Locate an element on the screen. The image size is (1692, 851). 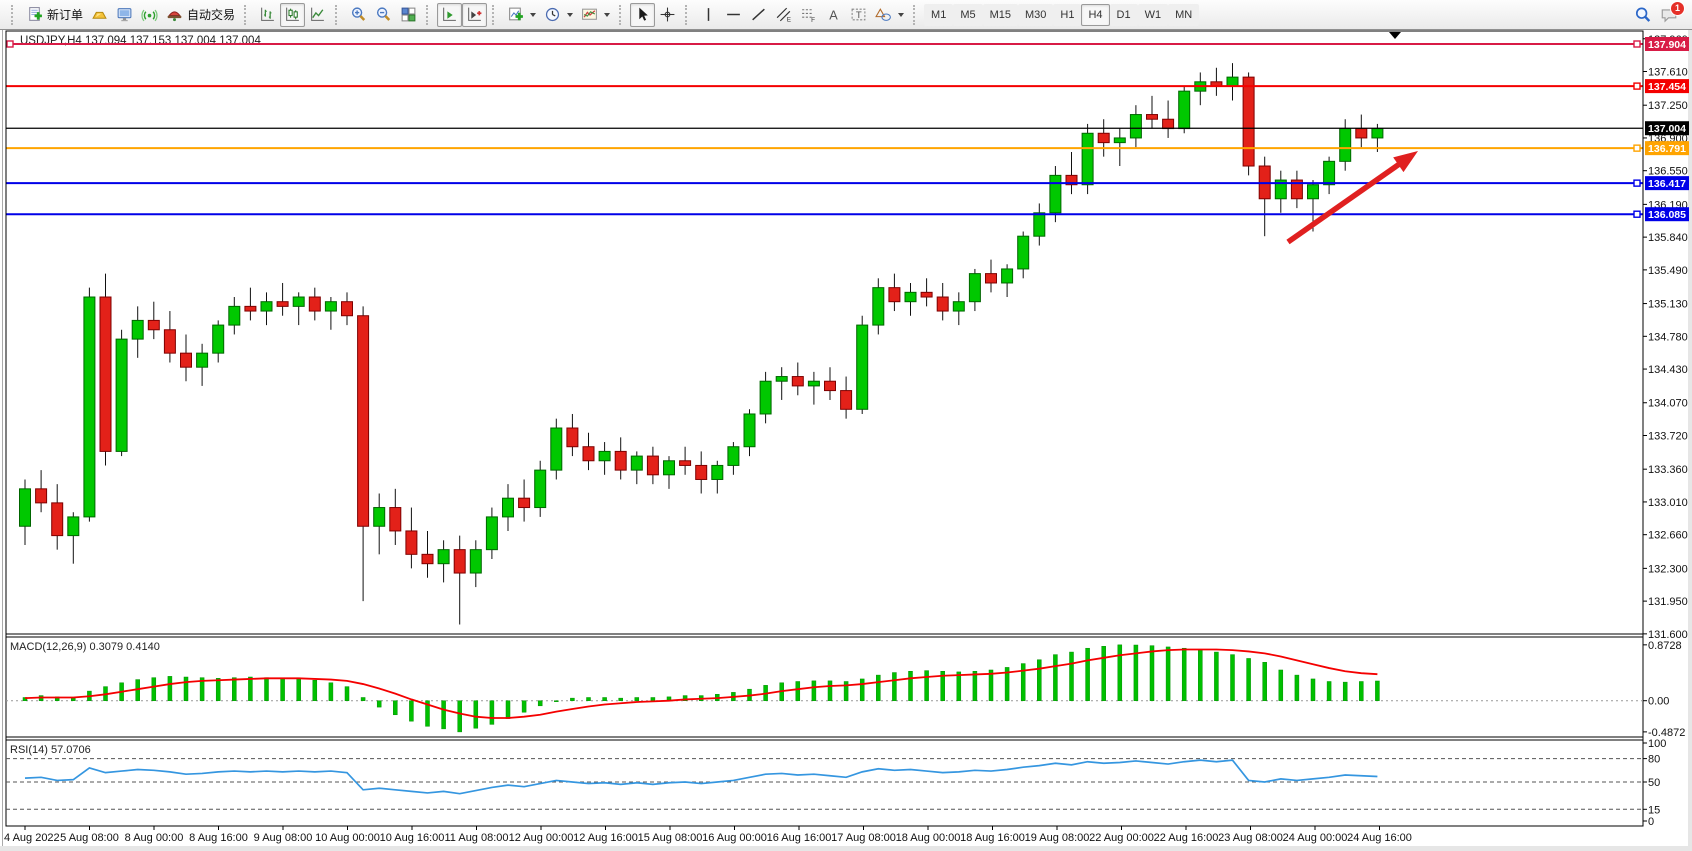
auto-scroll-button is located at coordinates (450, 14).